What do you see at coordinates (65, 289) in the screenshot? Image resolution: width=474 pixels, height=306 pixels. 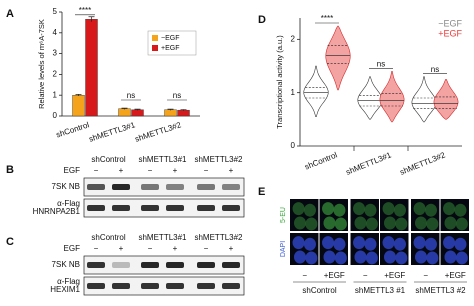 I see `row-label: HEXIM1` at bounding box center [65, 289].